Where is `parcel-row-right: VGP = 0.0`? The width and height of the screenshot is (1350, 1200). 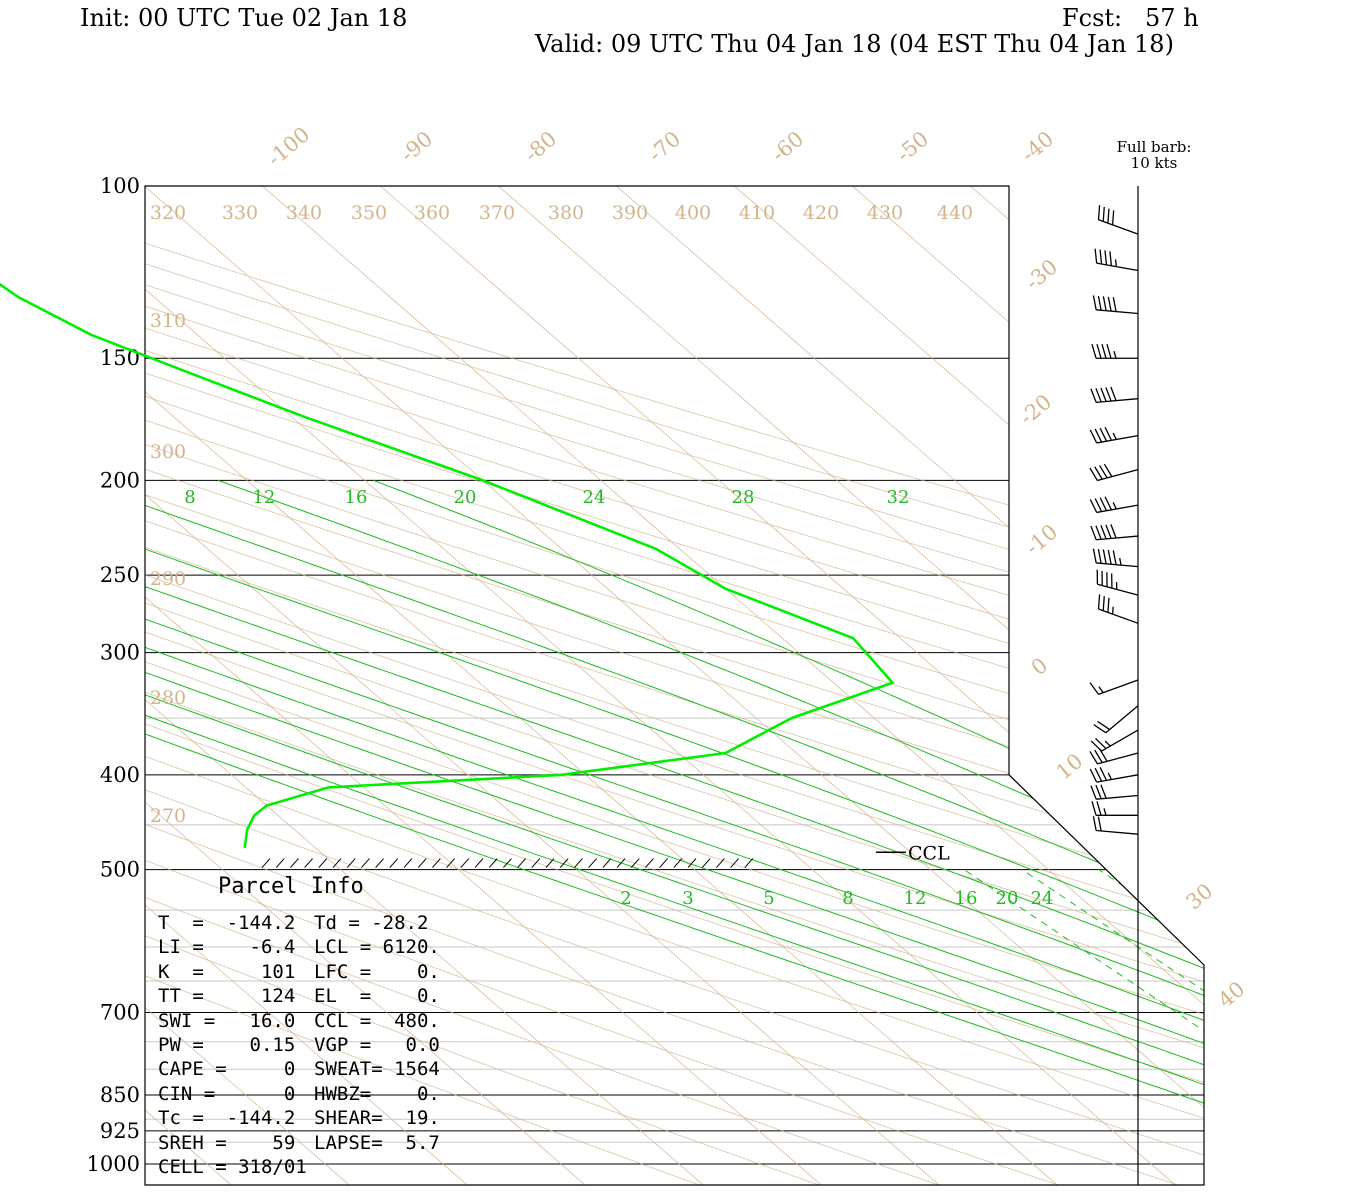 parcel-row-right: VGP = 0.0 is located at coordinates (377, 1045).